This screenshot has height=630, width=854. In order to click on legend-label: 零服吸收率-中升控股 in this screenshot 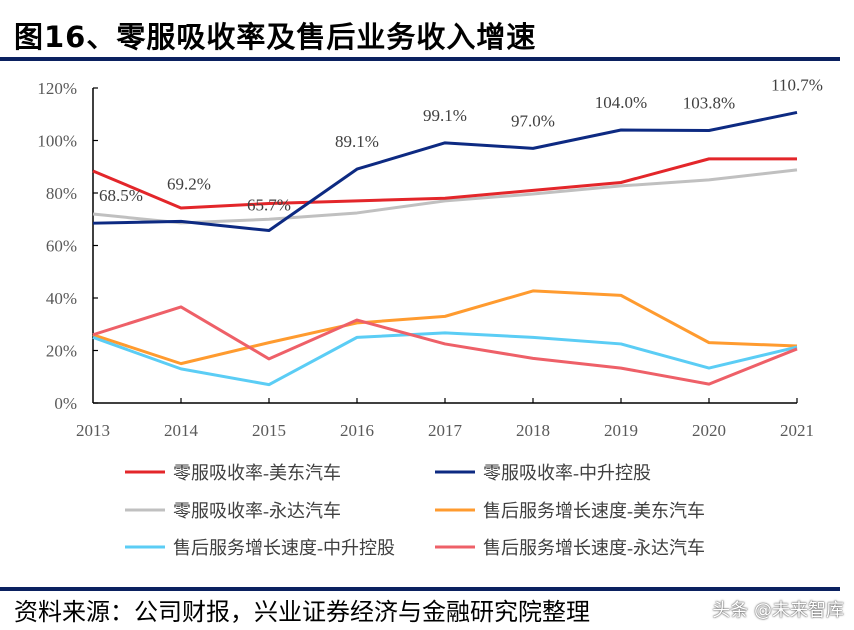, I will do `click(567, 473)`.